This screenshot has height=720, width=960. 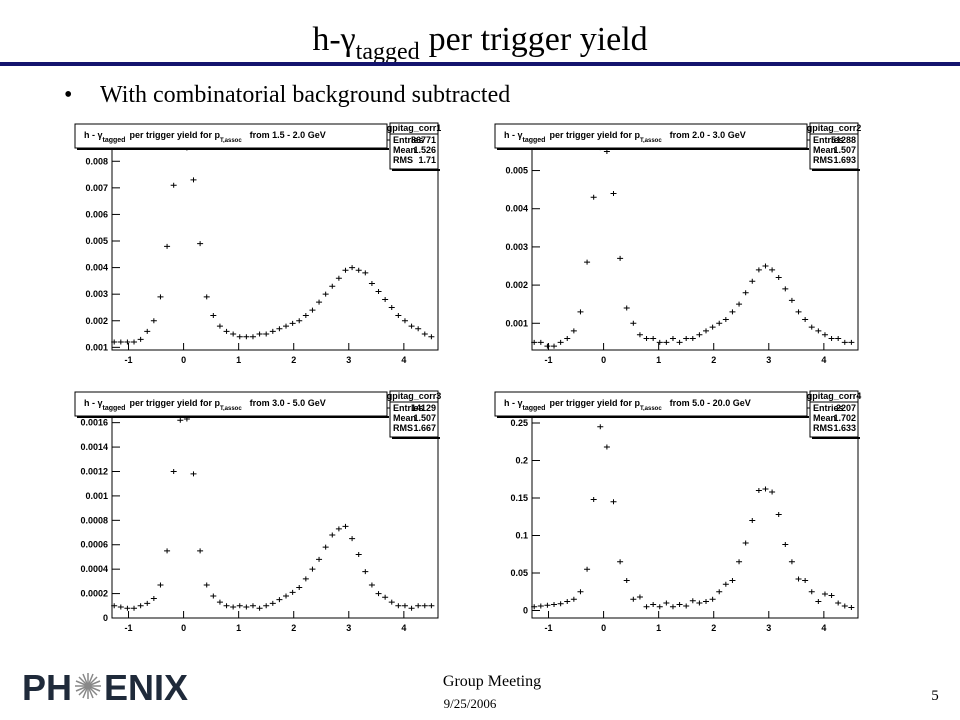 I want to click on y-tick-label: 0.003, so click(x=516, y=247).